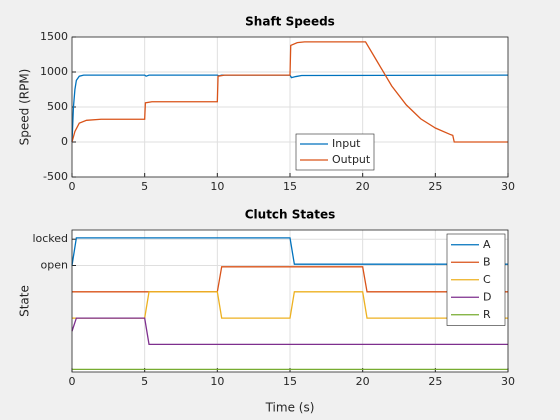 The width and height of the screenshot is (560, 420). What do you see at coordinates (54, 71) in the screenshot?
I see `y-tick-label: 1000` at bounding box center [54, 71].